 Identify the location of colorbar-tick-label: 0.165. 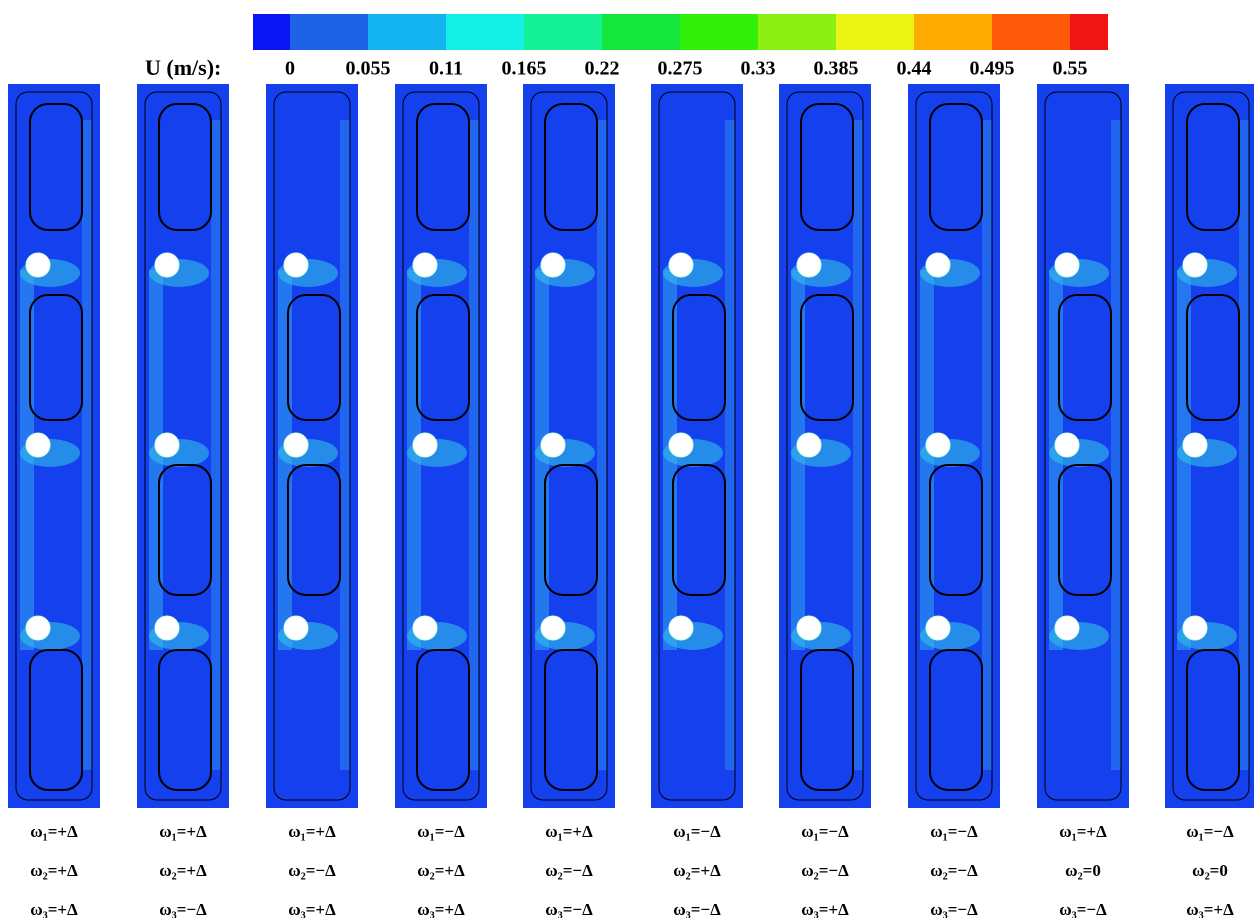
(524, 69).